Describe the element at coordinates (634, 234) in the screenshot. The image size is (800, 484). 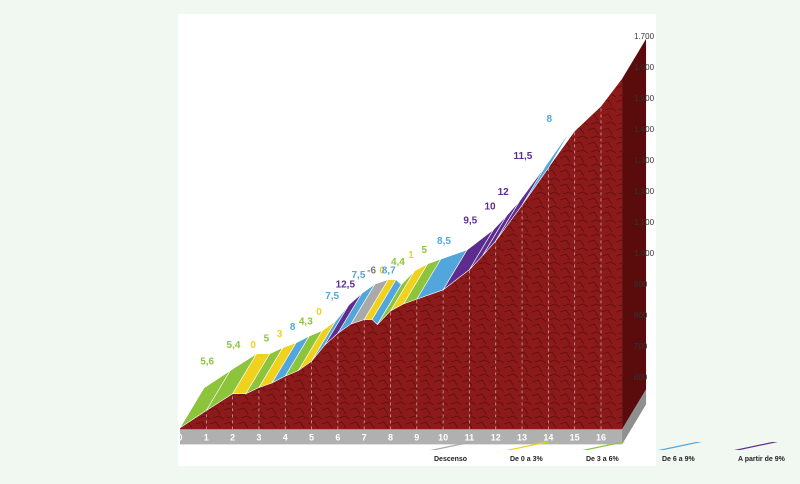
I see `profile-side-face` at that location.